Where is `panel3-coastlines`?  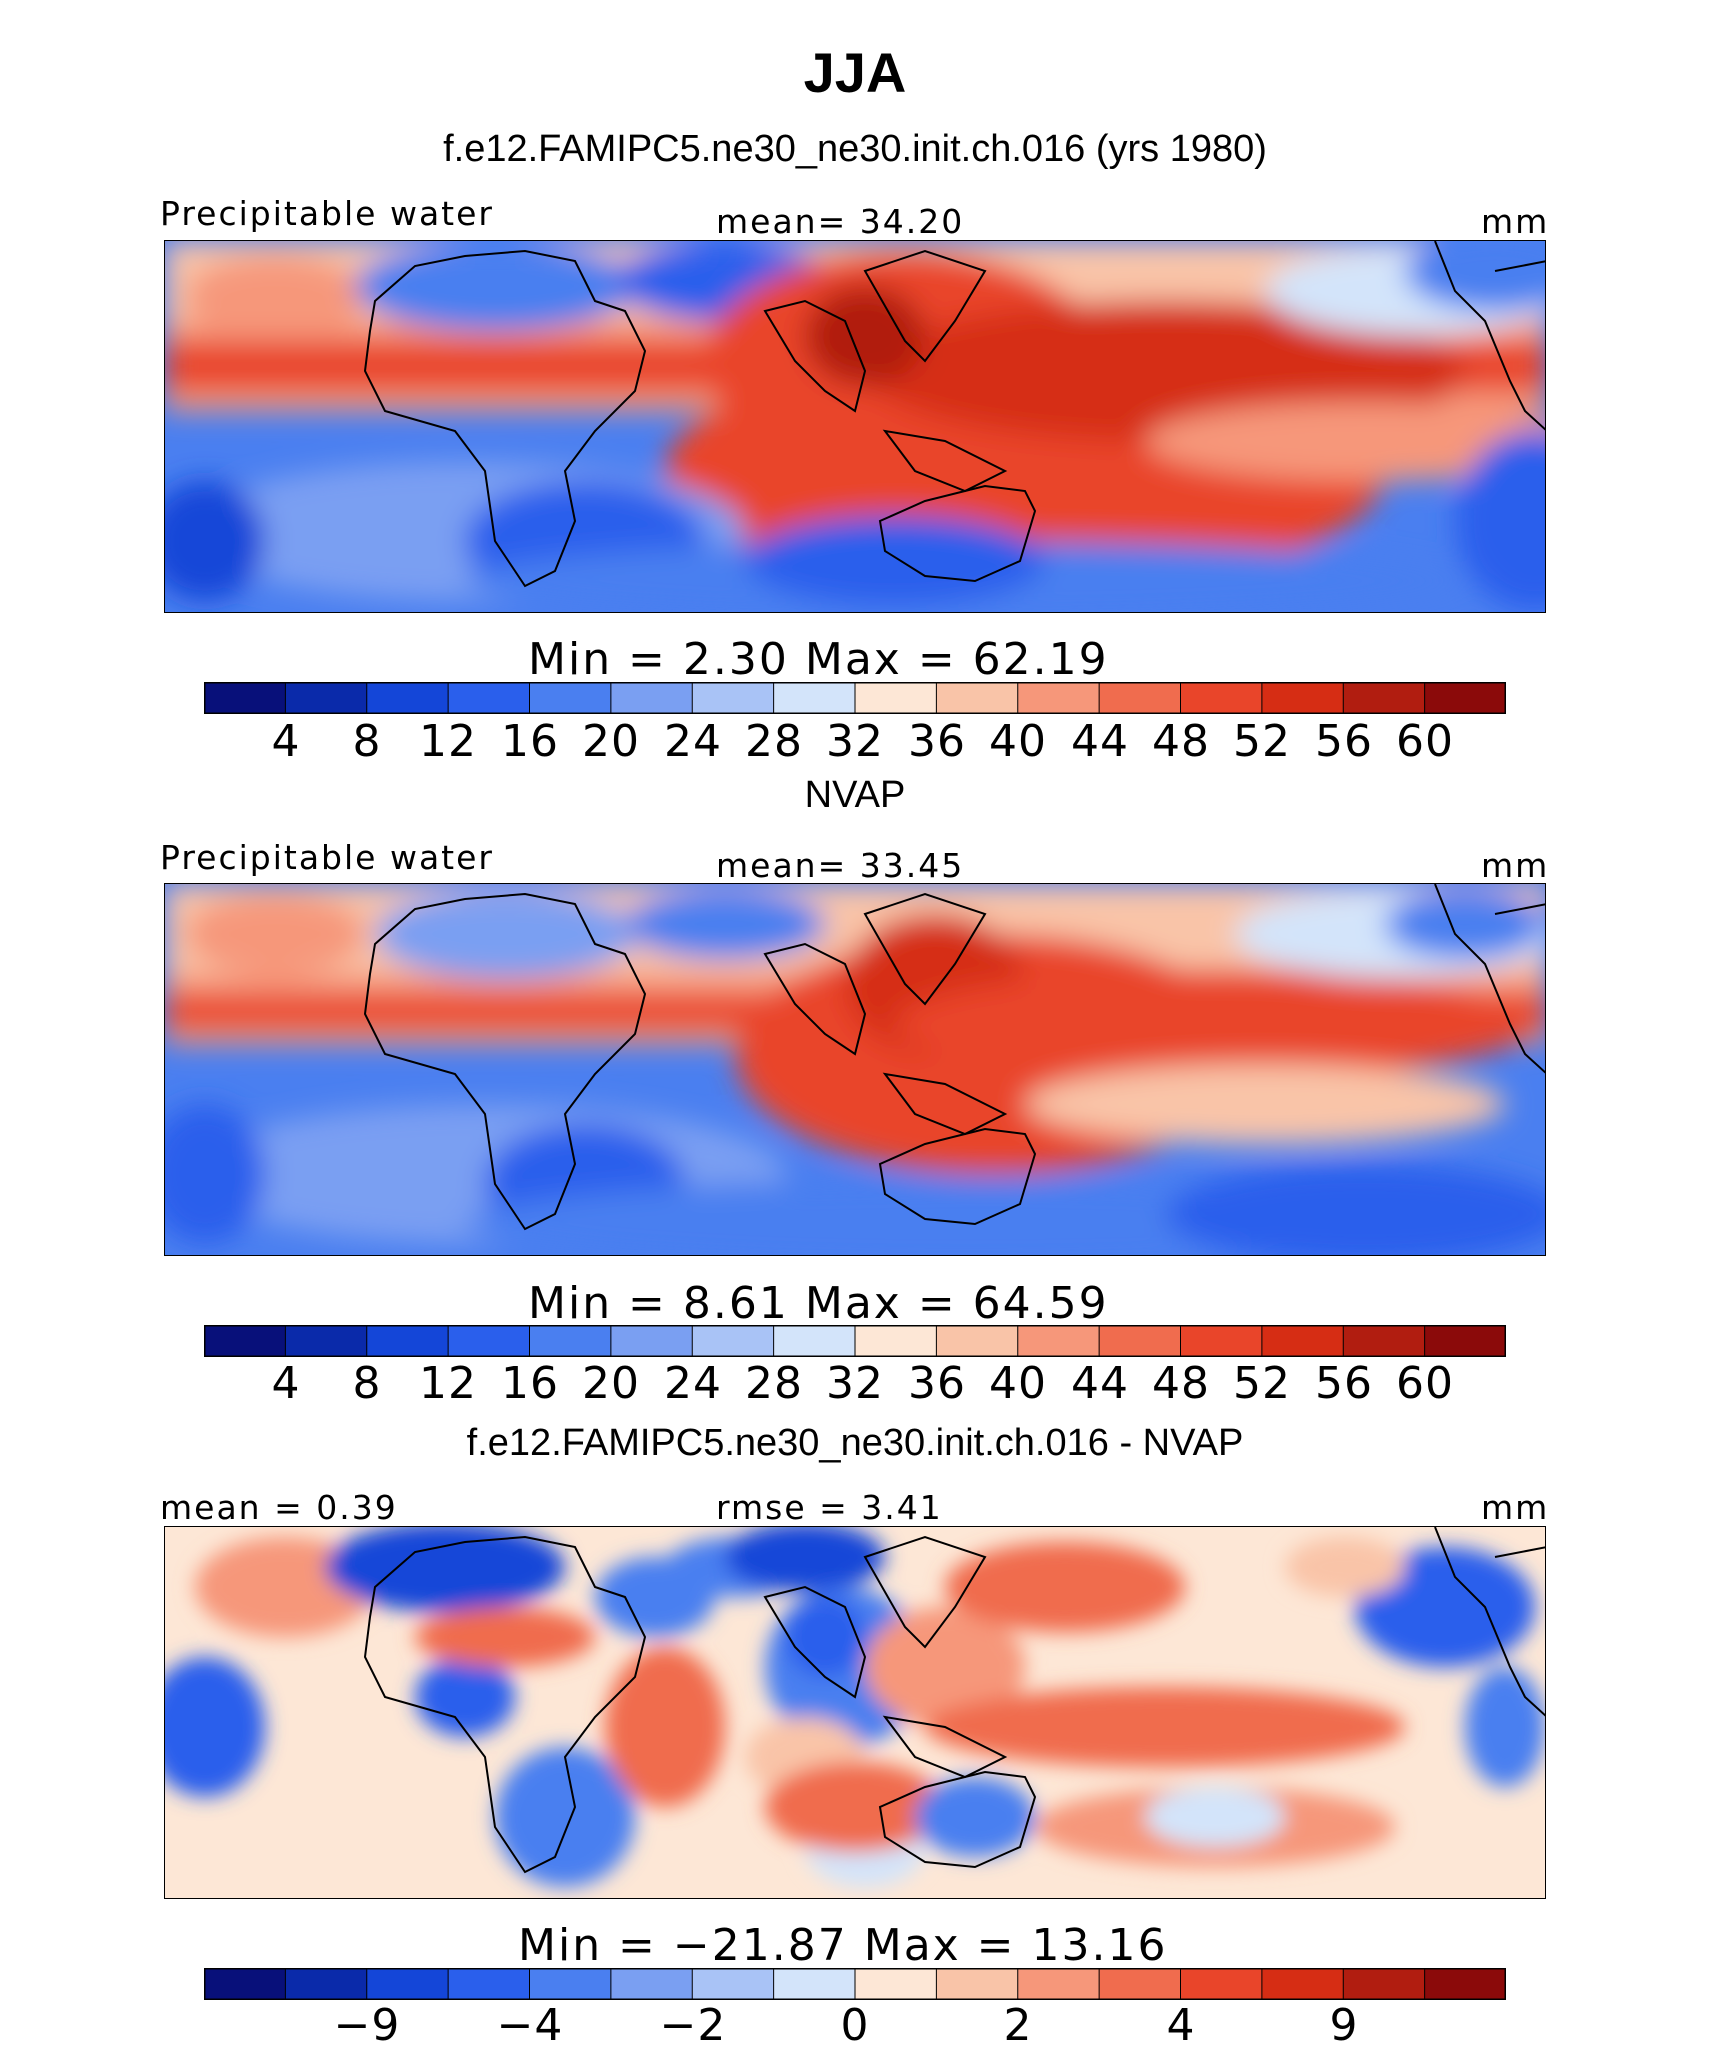
panel3-coastlines is located at coordinates (954, 1700).